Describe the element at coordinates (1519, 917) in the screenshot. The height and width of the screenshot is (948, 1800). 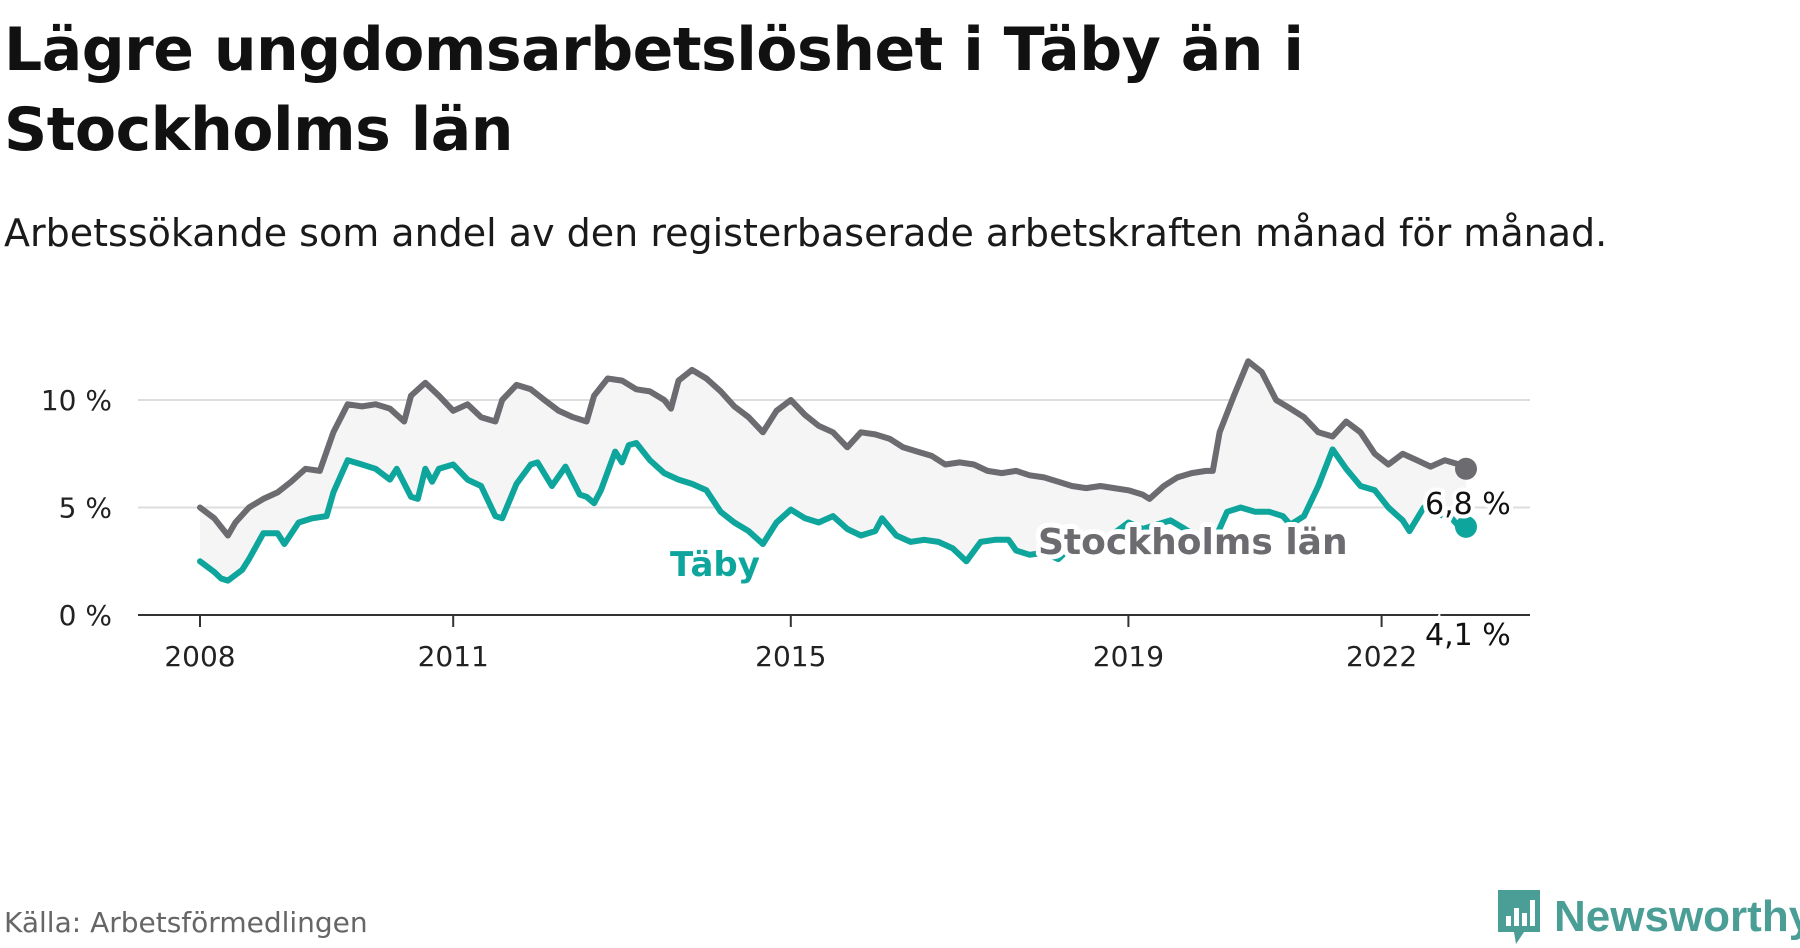
I see `newsworthy-logo-icon` at that location.